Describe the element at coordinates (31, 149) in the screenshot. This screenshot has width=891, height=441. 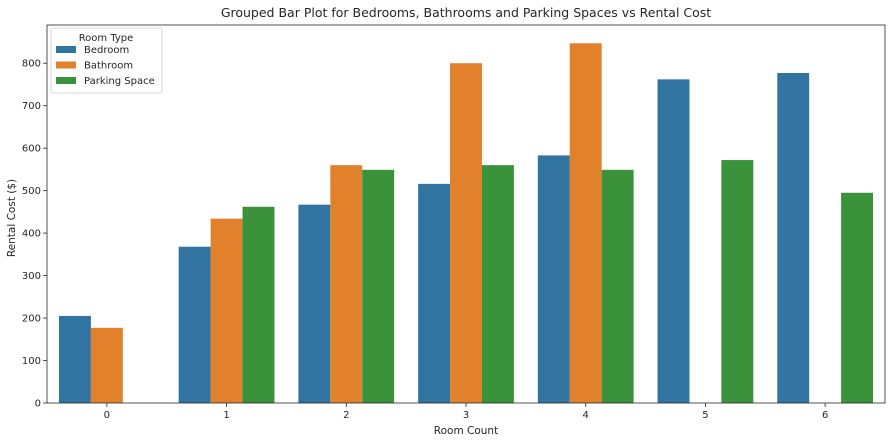
I see `y-tick-label: 600` at that location.